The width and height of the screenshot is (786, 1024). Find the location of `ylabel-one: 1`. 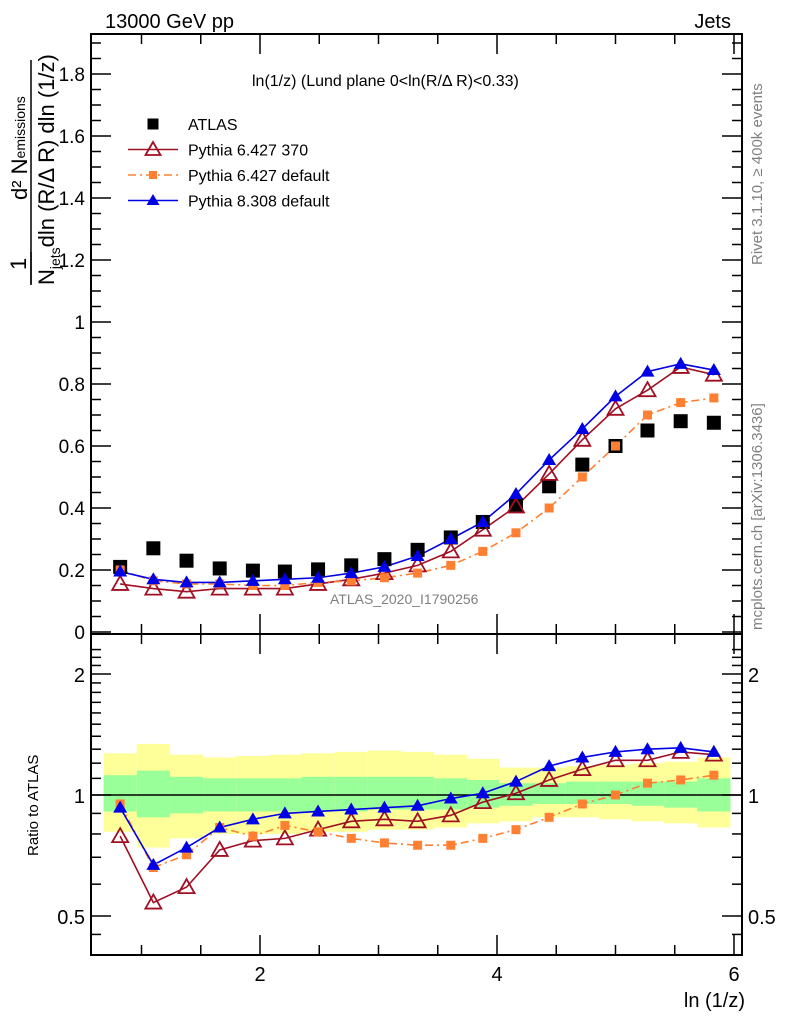

ylabel-one: 1 is located at coordinates (18, 264).